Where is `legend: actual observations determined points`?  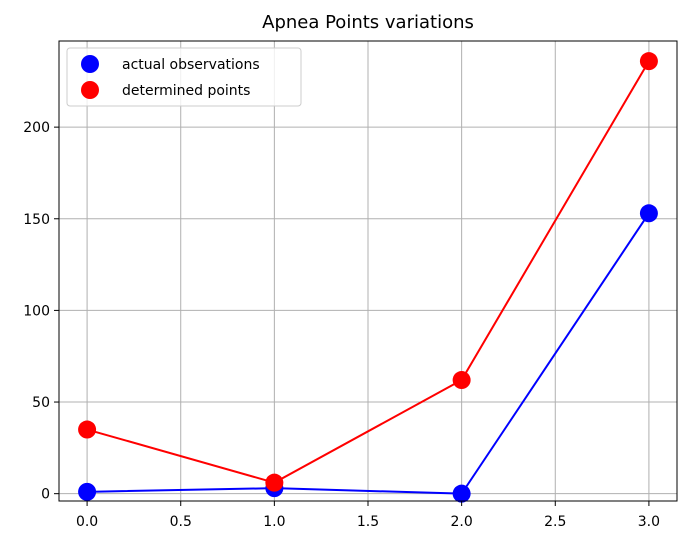
legend: actual observations determined points is located at coordinates (184, 77).